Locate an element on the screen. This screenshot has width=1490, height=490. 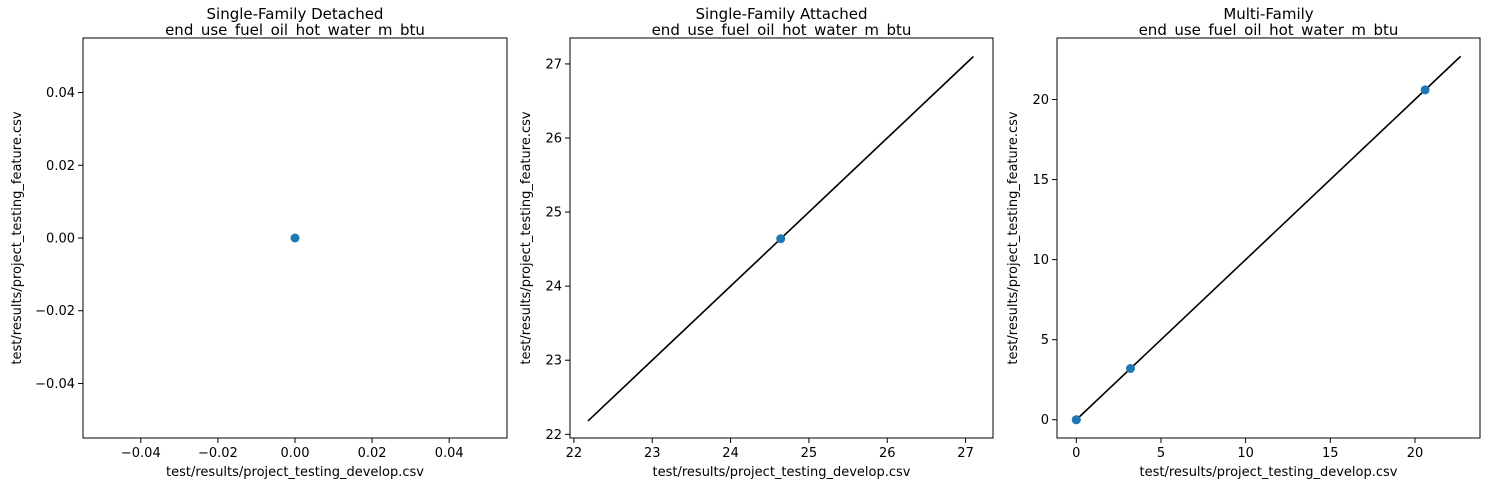
y-tick-label: 5 is located at coordinates (1045, 340).